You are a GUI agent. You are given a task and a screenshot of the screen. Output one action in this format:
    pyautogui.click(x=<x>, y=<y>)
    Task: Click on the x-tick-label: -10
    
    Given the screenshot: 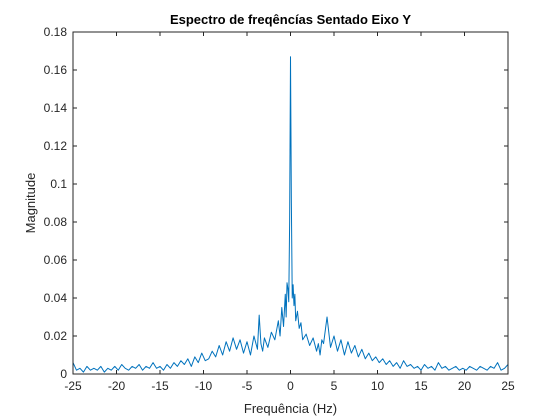 What is the action you would take?
    pyautogui.click(x=204, y=386)
    